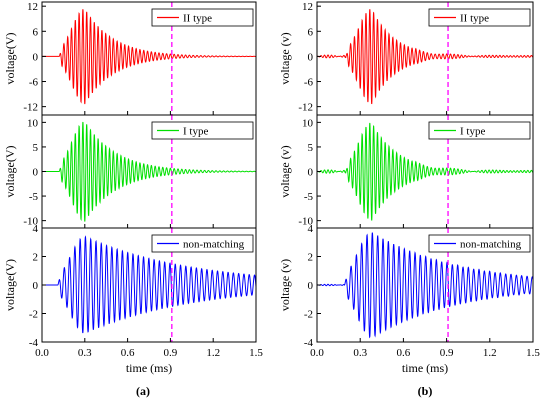  I want to click on panel-1: 12 6 0 -6 -12 voltage (v) II type, so click(406, 58).